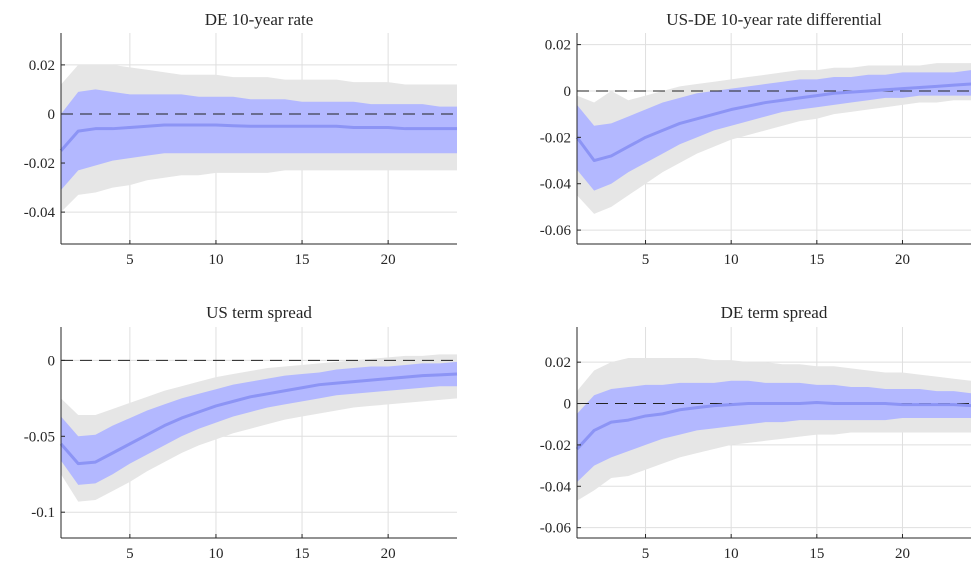  What do you see at coordinates (259, 312) in the screenshot?
I see `chart-title: US term spread` at bounding box center [259, 312].